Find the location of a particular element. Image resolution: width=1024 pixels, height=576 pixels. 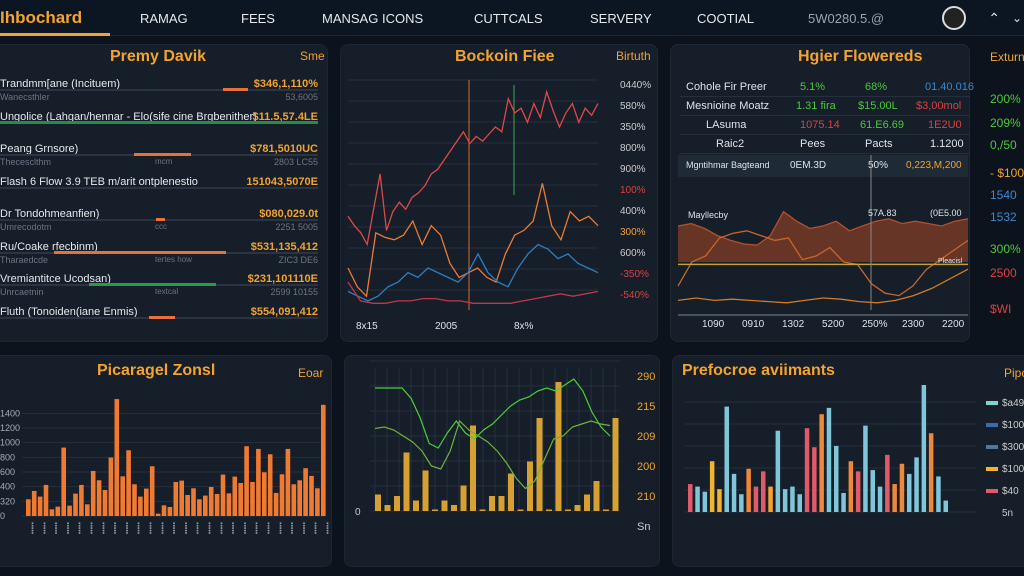

nav-item: MANSAG ICONS is located at coordinates (373, 18).